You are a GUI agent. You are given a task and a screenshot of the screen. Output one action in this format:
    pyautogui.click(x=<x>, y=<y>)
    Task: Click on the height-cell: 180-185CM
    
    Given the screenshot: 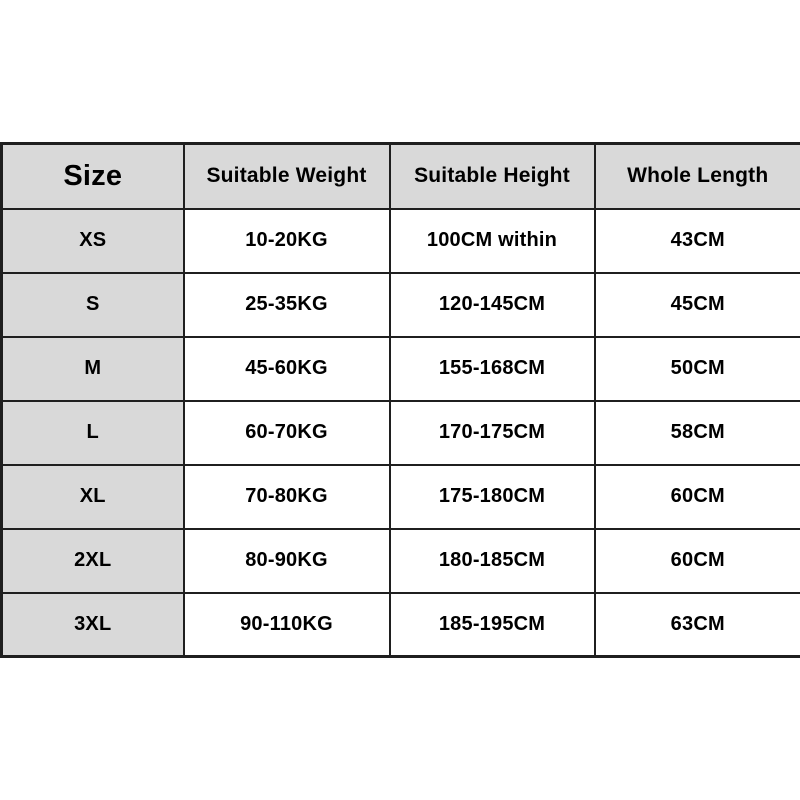 What is the action you would take?
    pyautogui.click(x=492, y=560)
    